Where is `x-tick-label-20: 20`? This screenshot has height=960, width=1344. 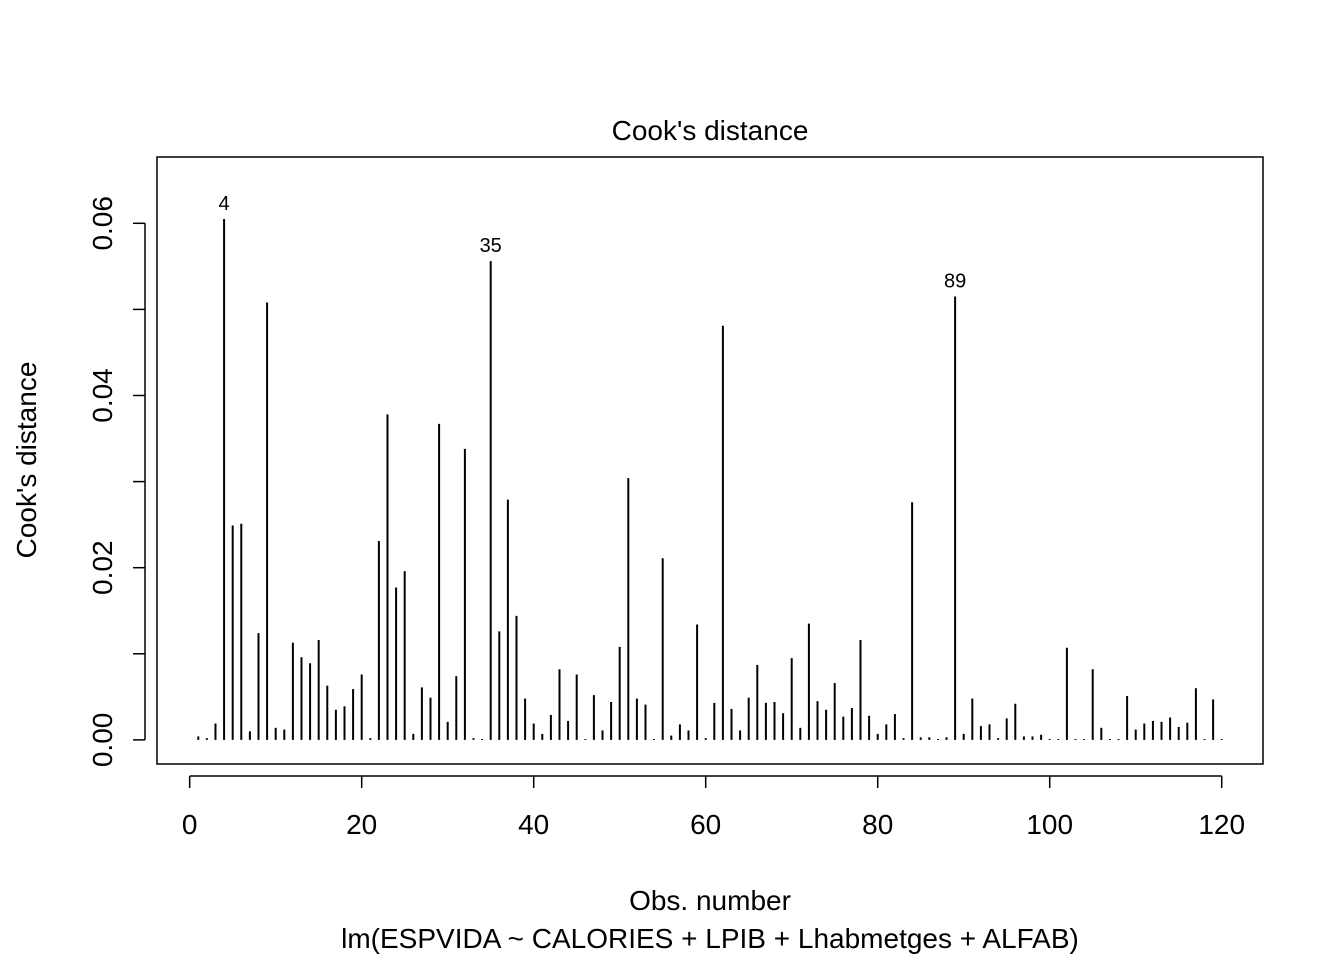 x-tick-label-20: 20 is located at coordinates (361, 824).